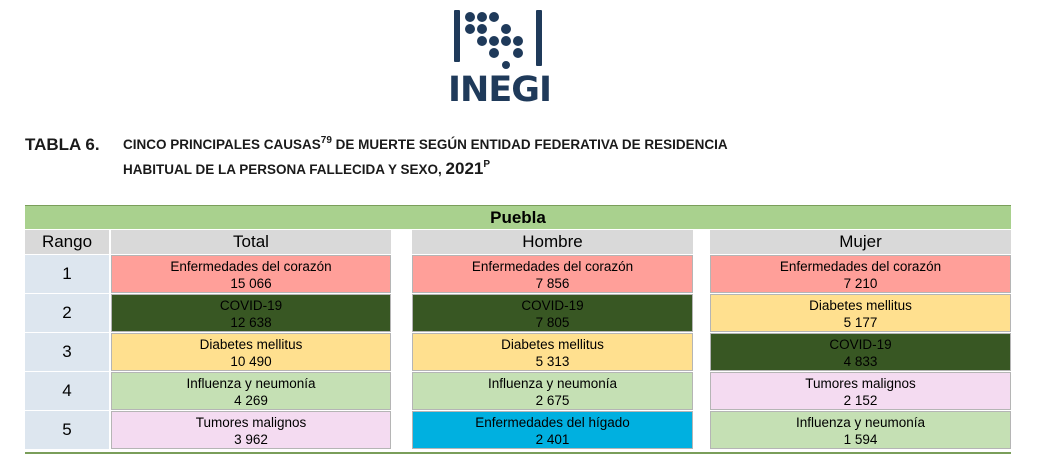 The width and height of the screenshot is (1037, 455). I want to click on title-line1: CINCO PRINCIPALES CAUSAS, so click(222, 144).